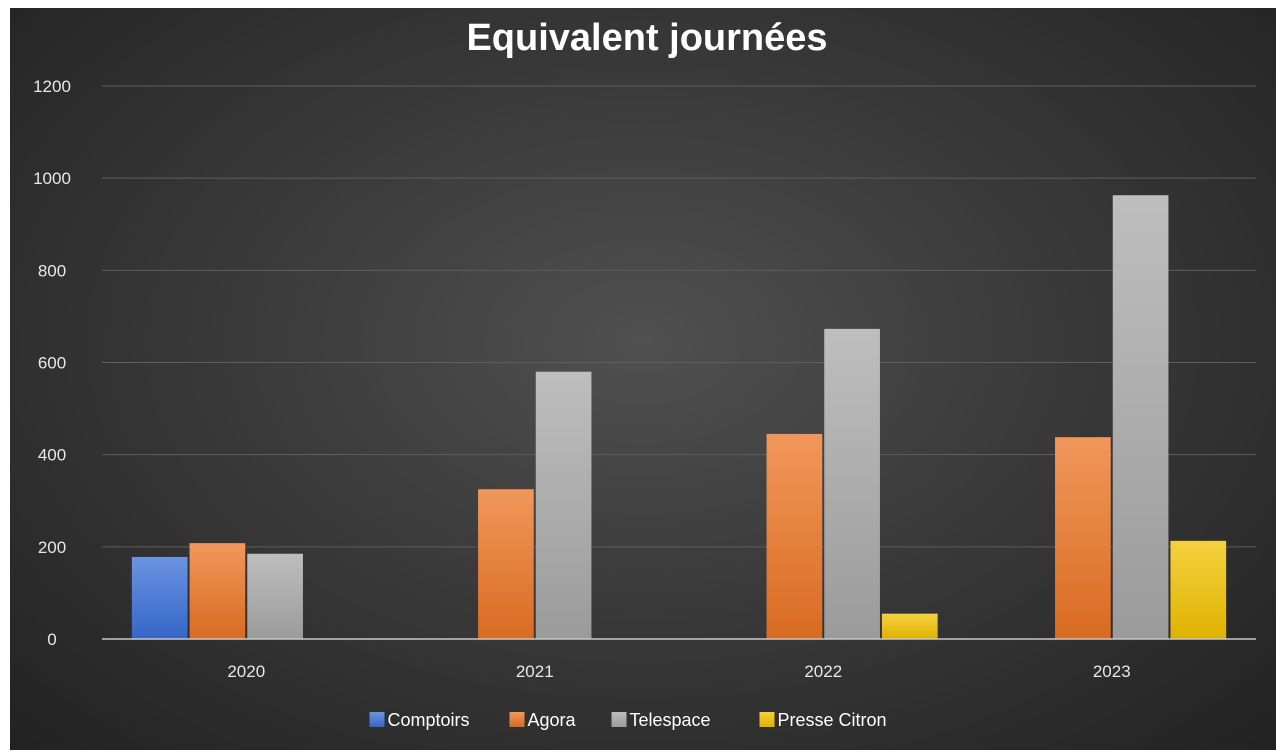 This screenshot has width=1276, height=754. Describe the element at coordinates (52, 547) in the screenshot. I see `y-tick-label-200: 200` at that location.